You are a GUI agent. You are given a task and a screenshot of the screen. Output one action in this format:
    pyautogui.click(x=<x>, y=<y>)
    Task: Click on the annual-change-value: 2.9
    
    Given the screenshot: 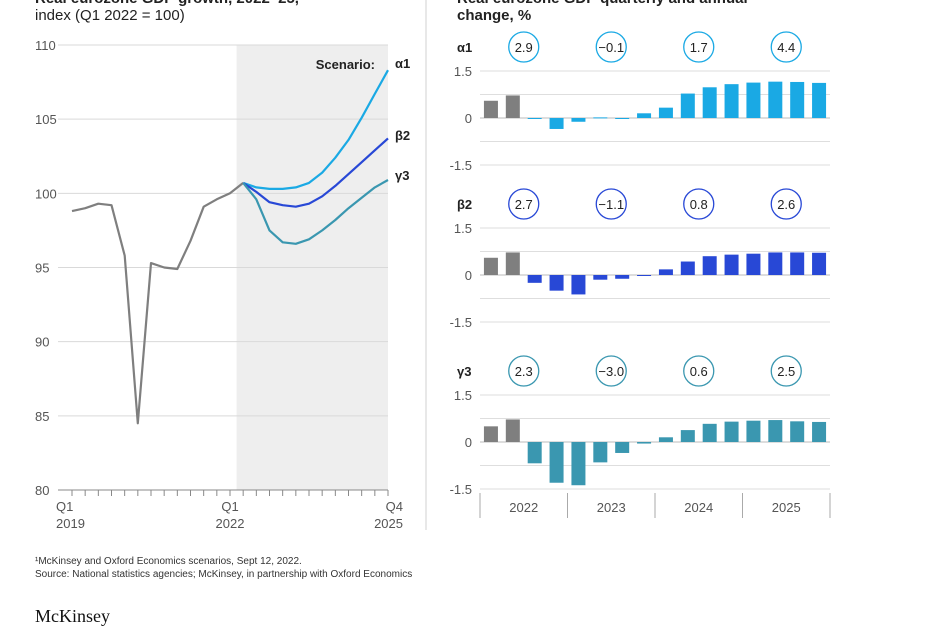 What is the action you would take?
    pyautogui.click(x=524, y=47)
    